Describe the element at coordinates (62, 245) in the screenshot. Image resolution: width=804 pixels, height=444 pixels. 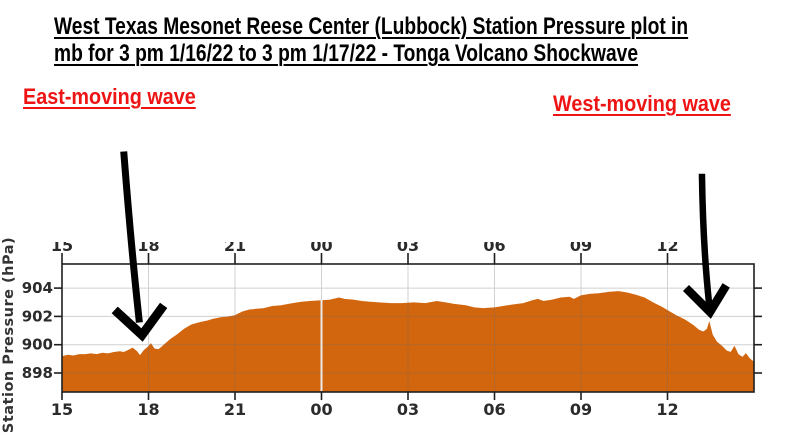
I see `top-axis-tick-label: 15` at that location.